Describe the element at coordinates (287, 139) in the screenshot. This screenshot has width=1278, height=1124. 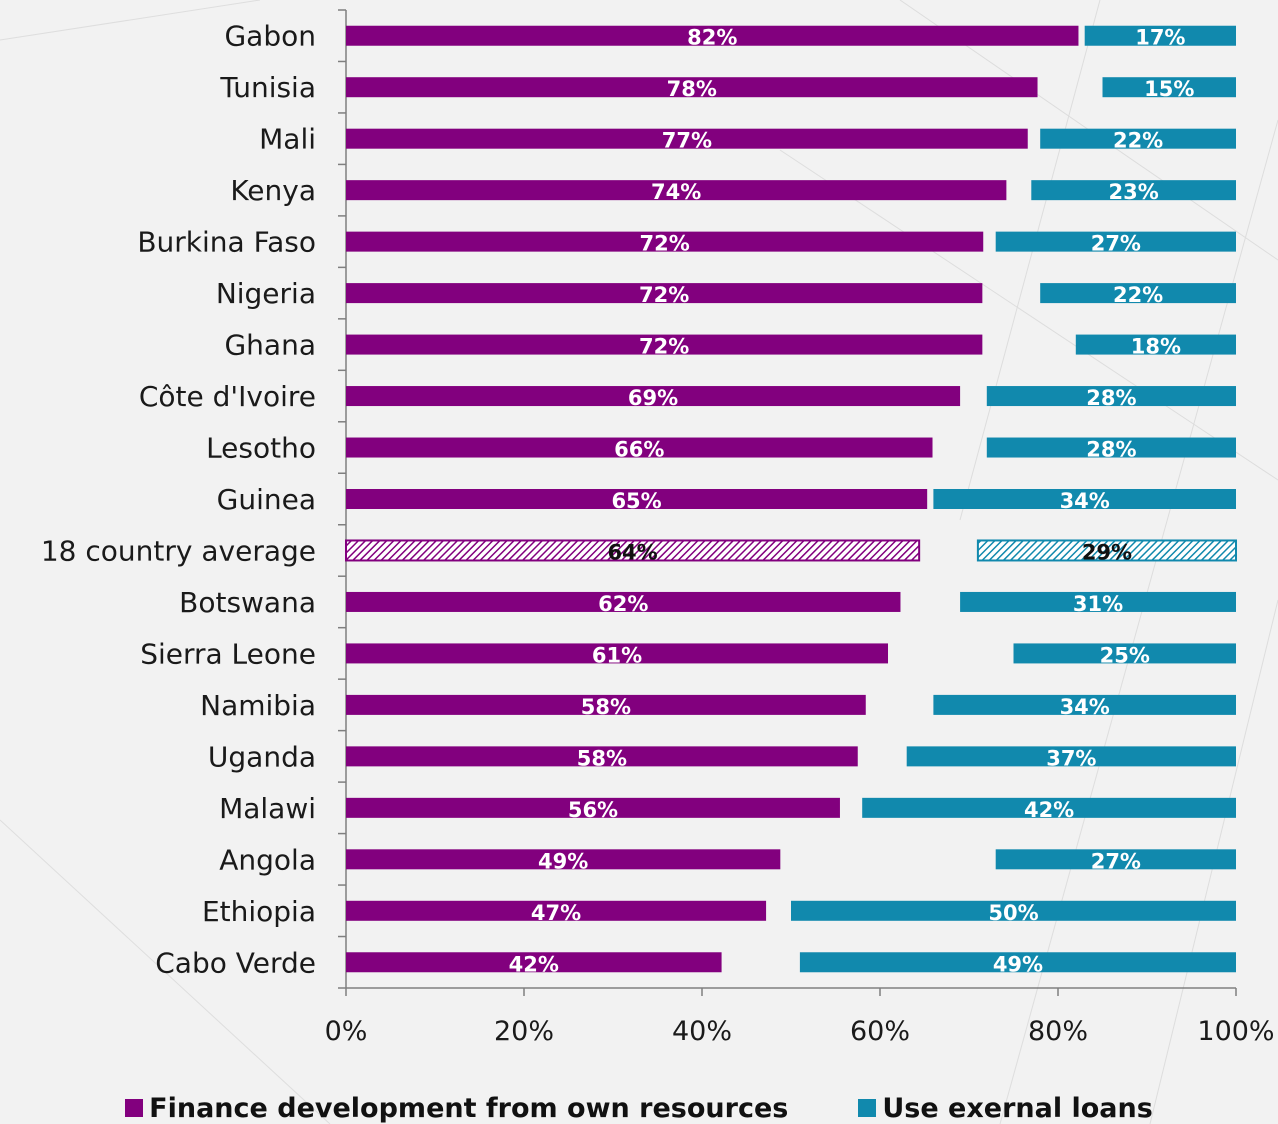
I see `category-label-mali: Mali` at that location.